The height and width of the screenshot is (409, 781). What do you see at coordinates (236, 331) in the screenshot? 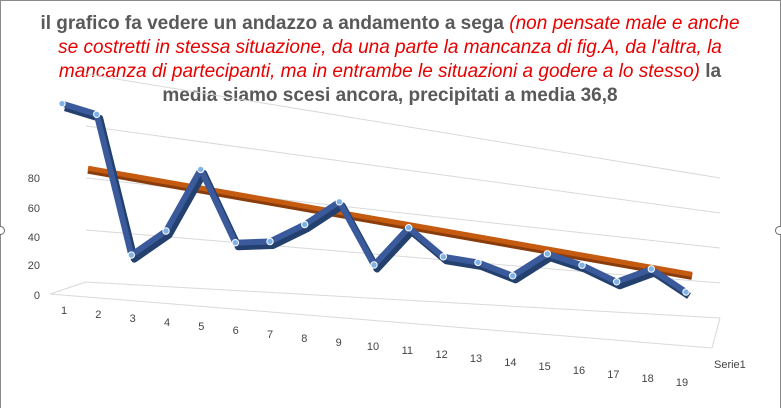
I see `x-tick-label: 6` at bounding box center [236, 331].